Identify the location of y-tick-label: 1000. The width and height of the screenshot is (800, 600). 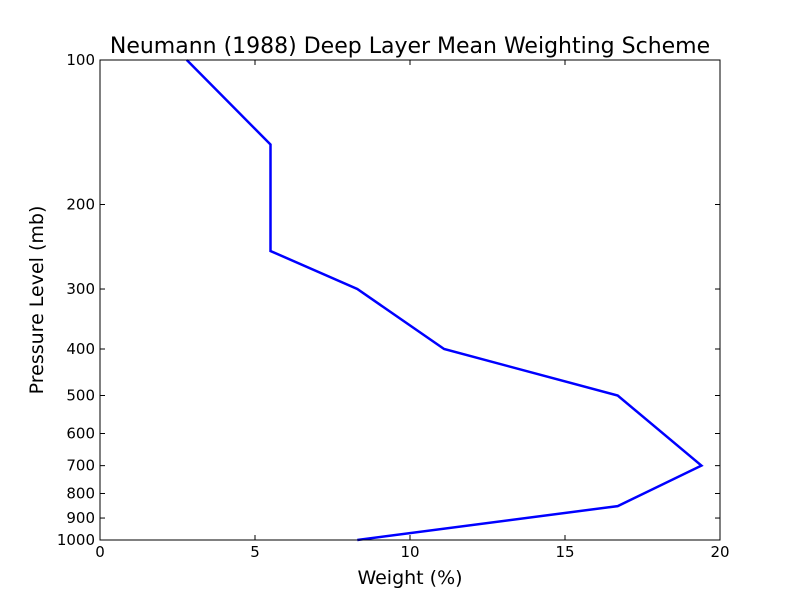
(76, 540).